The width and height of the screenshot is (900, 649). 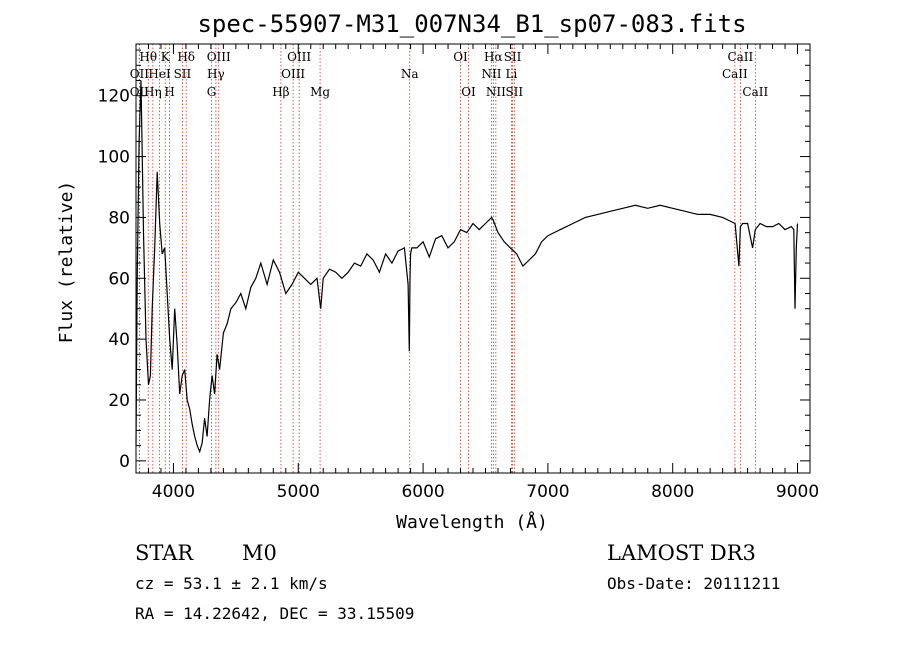 I want to click on x-tick-label: 6000, so click(x=422, y=492).